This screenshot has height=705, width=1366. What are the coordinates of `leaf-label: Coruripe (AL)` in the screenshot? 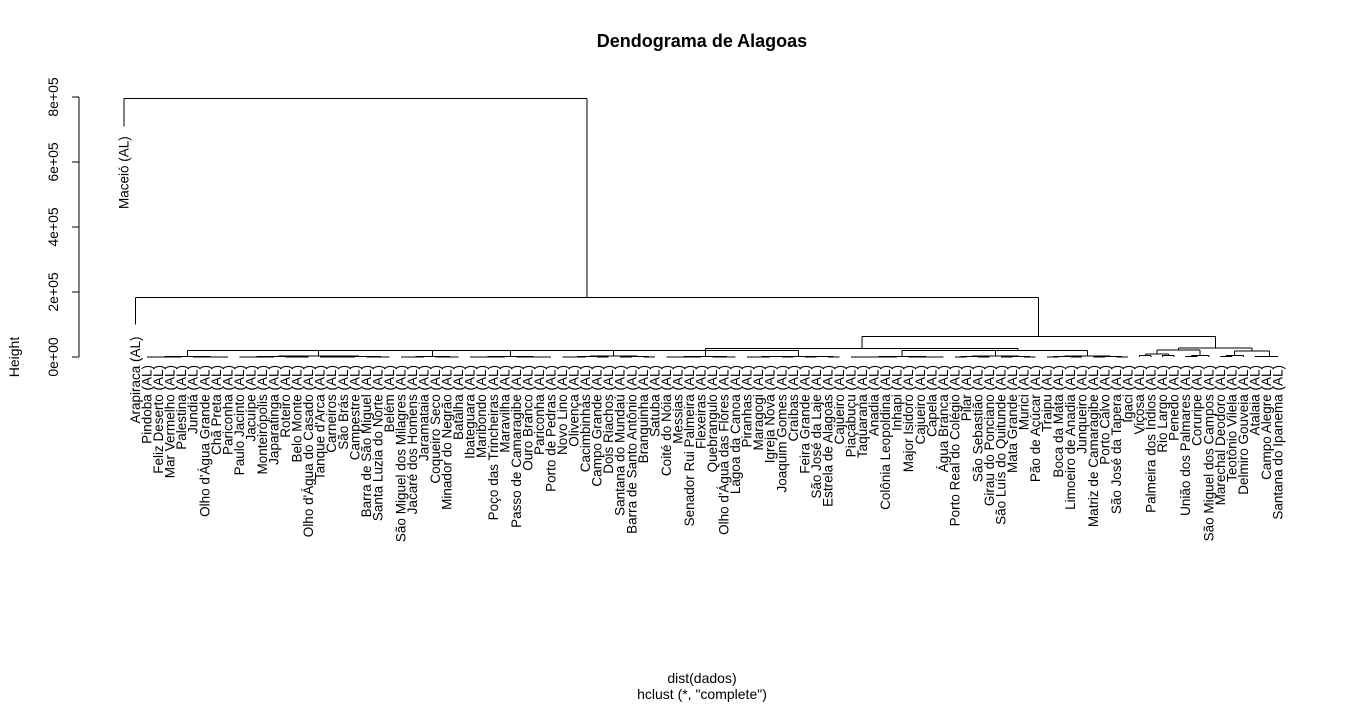 It's located at (1197, 405).